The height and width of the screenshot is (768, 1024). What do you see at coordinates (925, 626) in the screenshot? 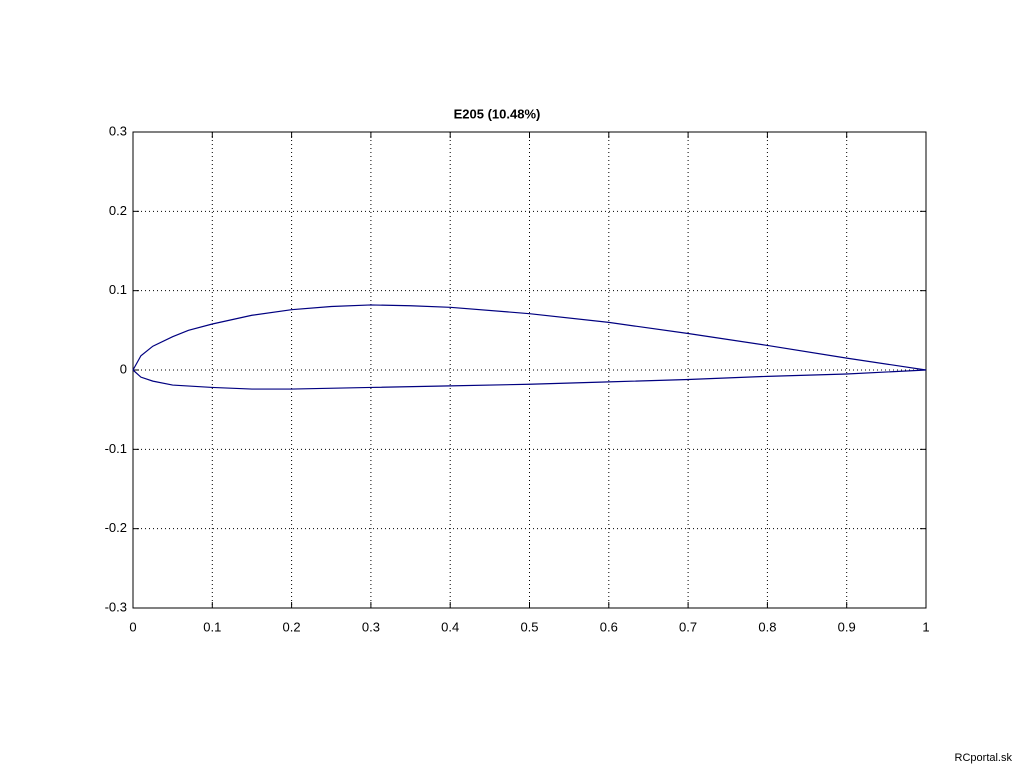
I see `x-tick-label: 1` at bounding box center [925, 626].